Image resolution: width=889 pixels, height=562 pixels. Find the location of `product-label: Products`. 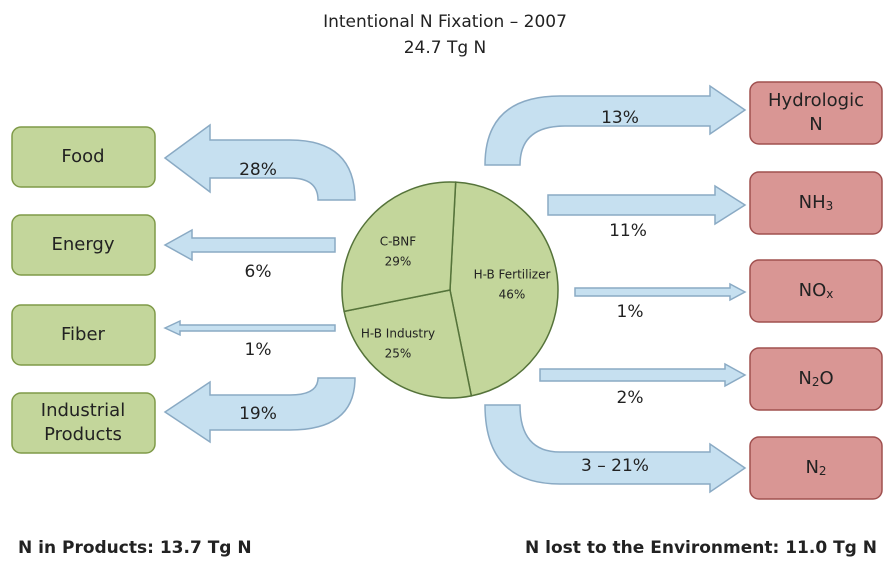

product-label: Products is located at coordinates (83, 434).